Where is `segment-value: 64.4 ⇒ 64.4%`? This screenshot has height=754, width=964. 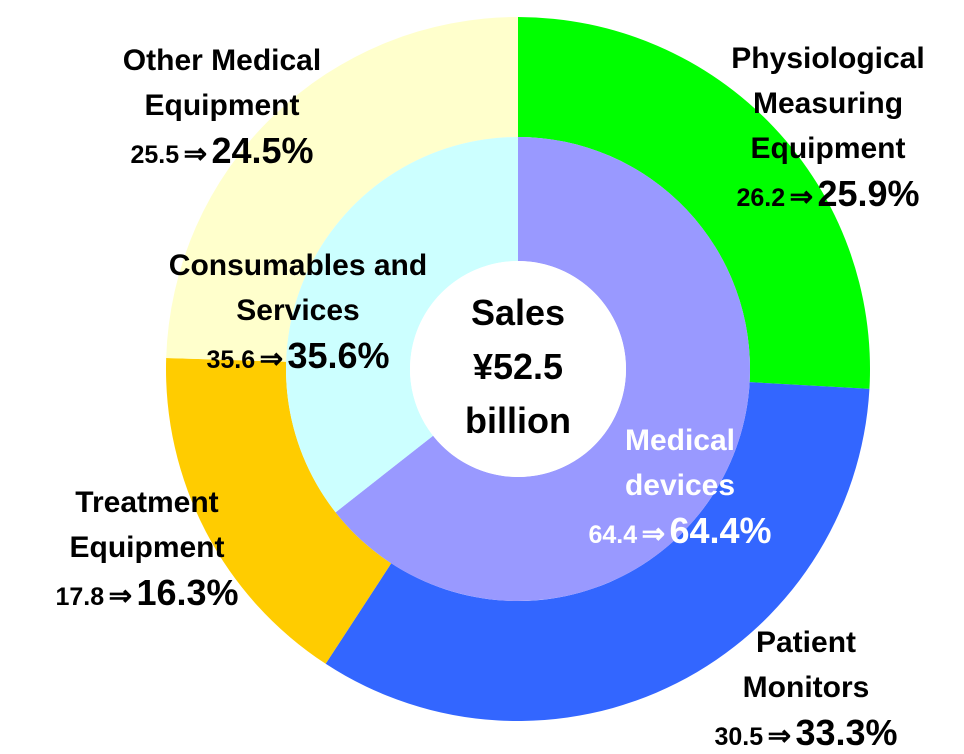 segment-value: 64.4 ⇒ 64.4% is located at coordinates (680, 535).